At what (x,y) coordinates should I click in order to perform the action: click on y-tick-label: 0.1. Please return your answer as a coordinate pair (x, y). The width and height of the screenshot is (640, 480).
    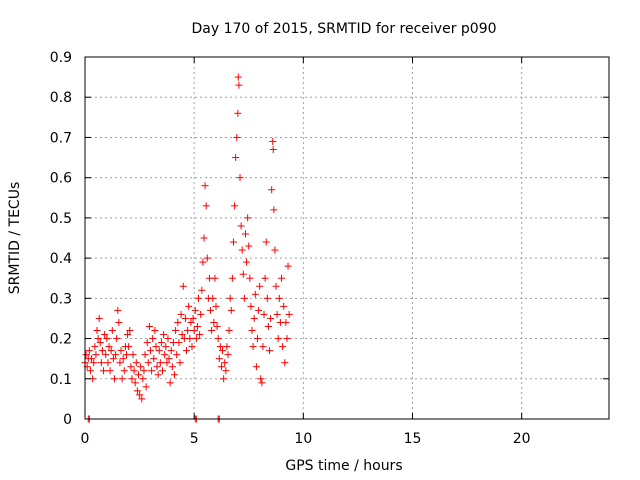
    Looking at the image, I should click on (61, 380).